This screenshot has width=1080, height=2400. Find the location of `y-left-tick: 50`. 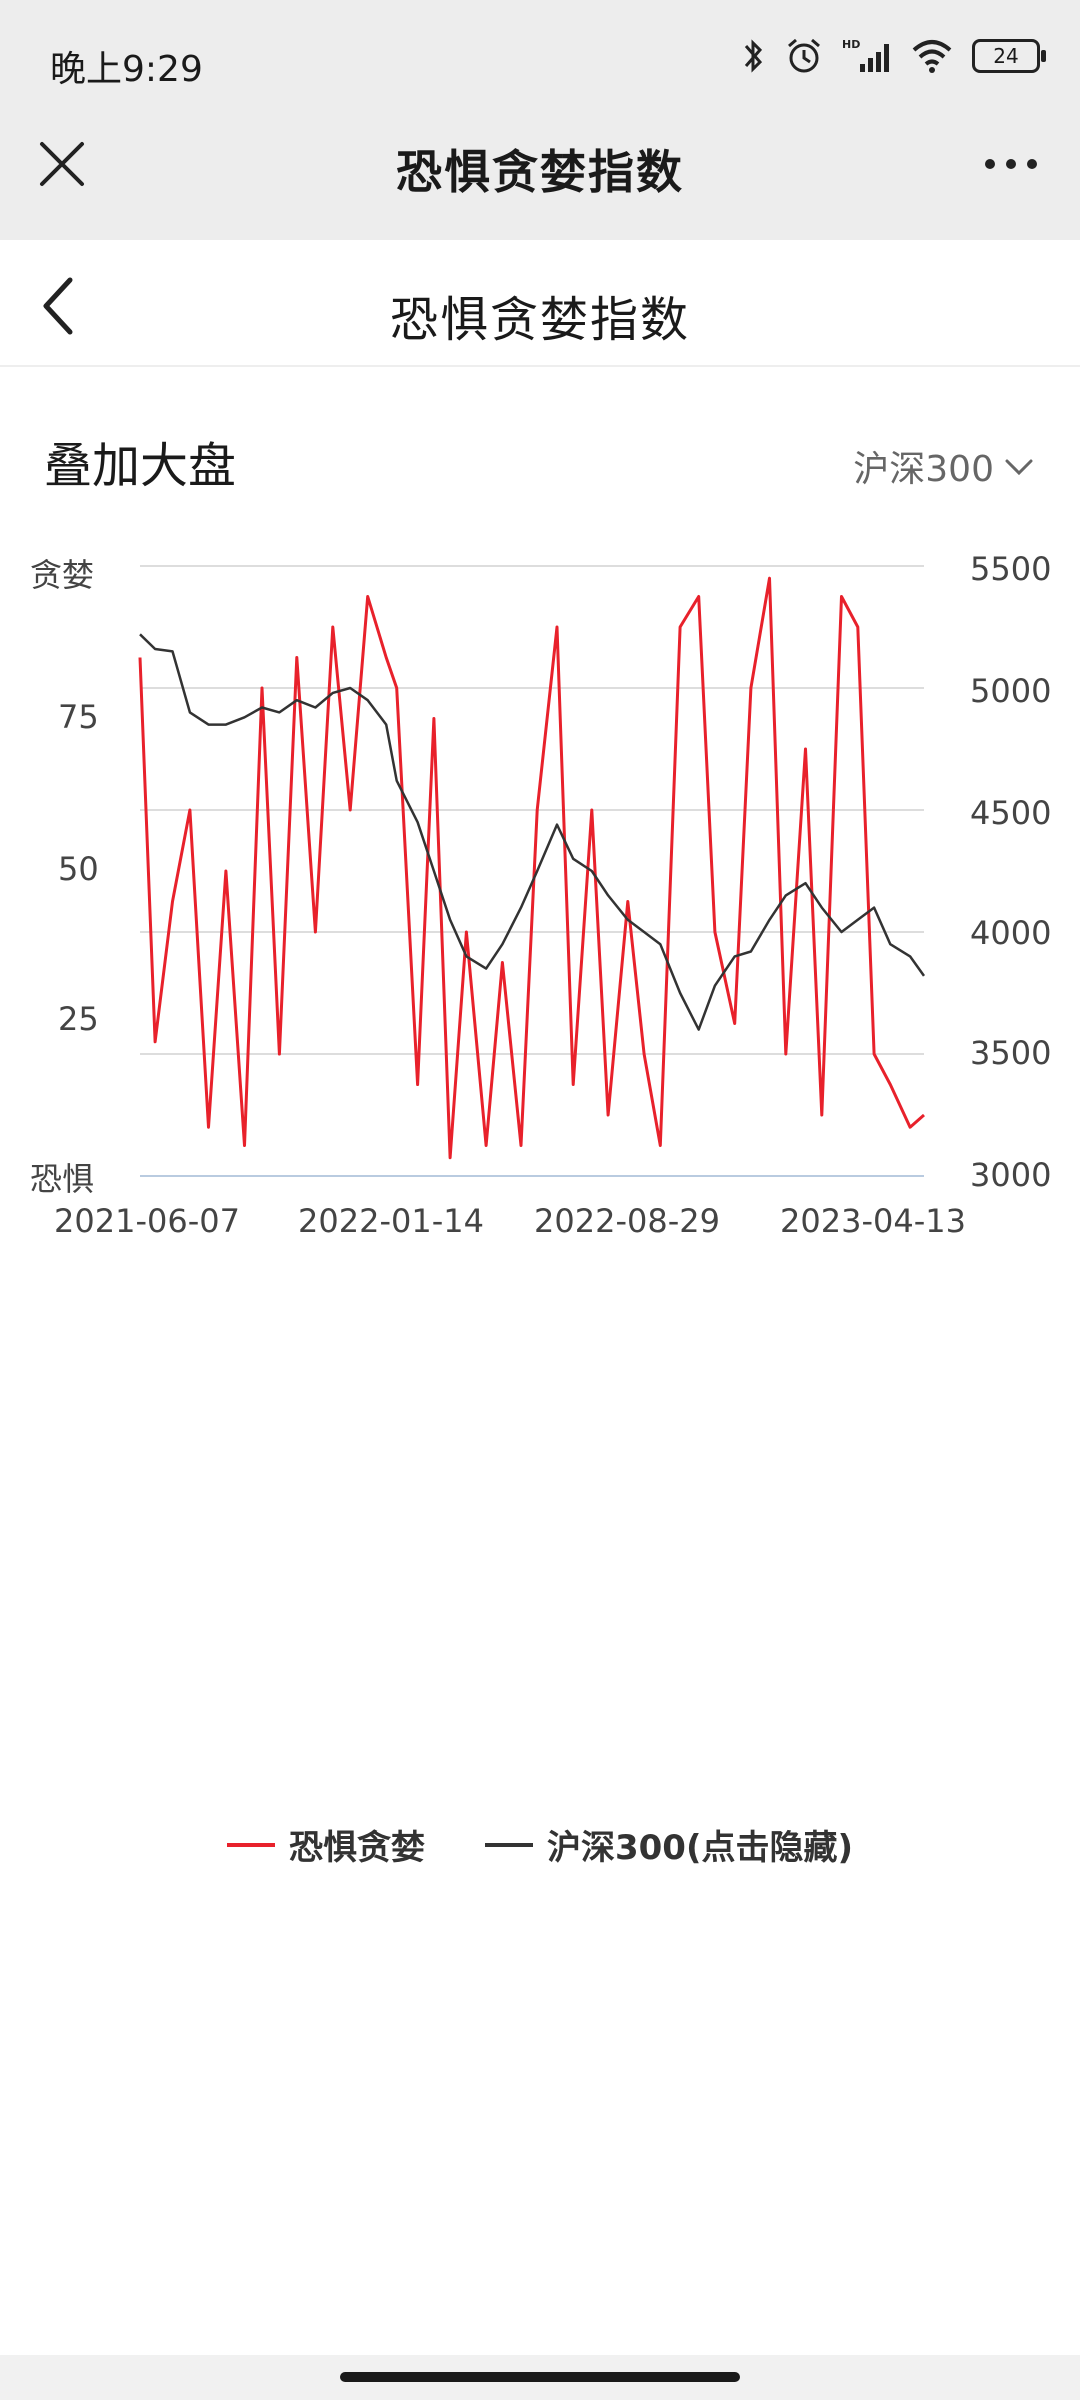

y-left-tick: 50 is located at coordinates (78, 869).